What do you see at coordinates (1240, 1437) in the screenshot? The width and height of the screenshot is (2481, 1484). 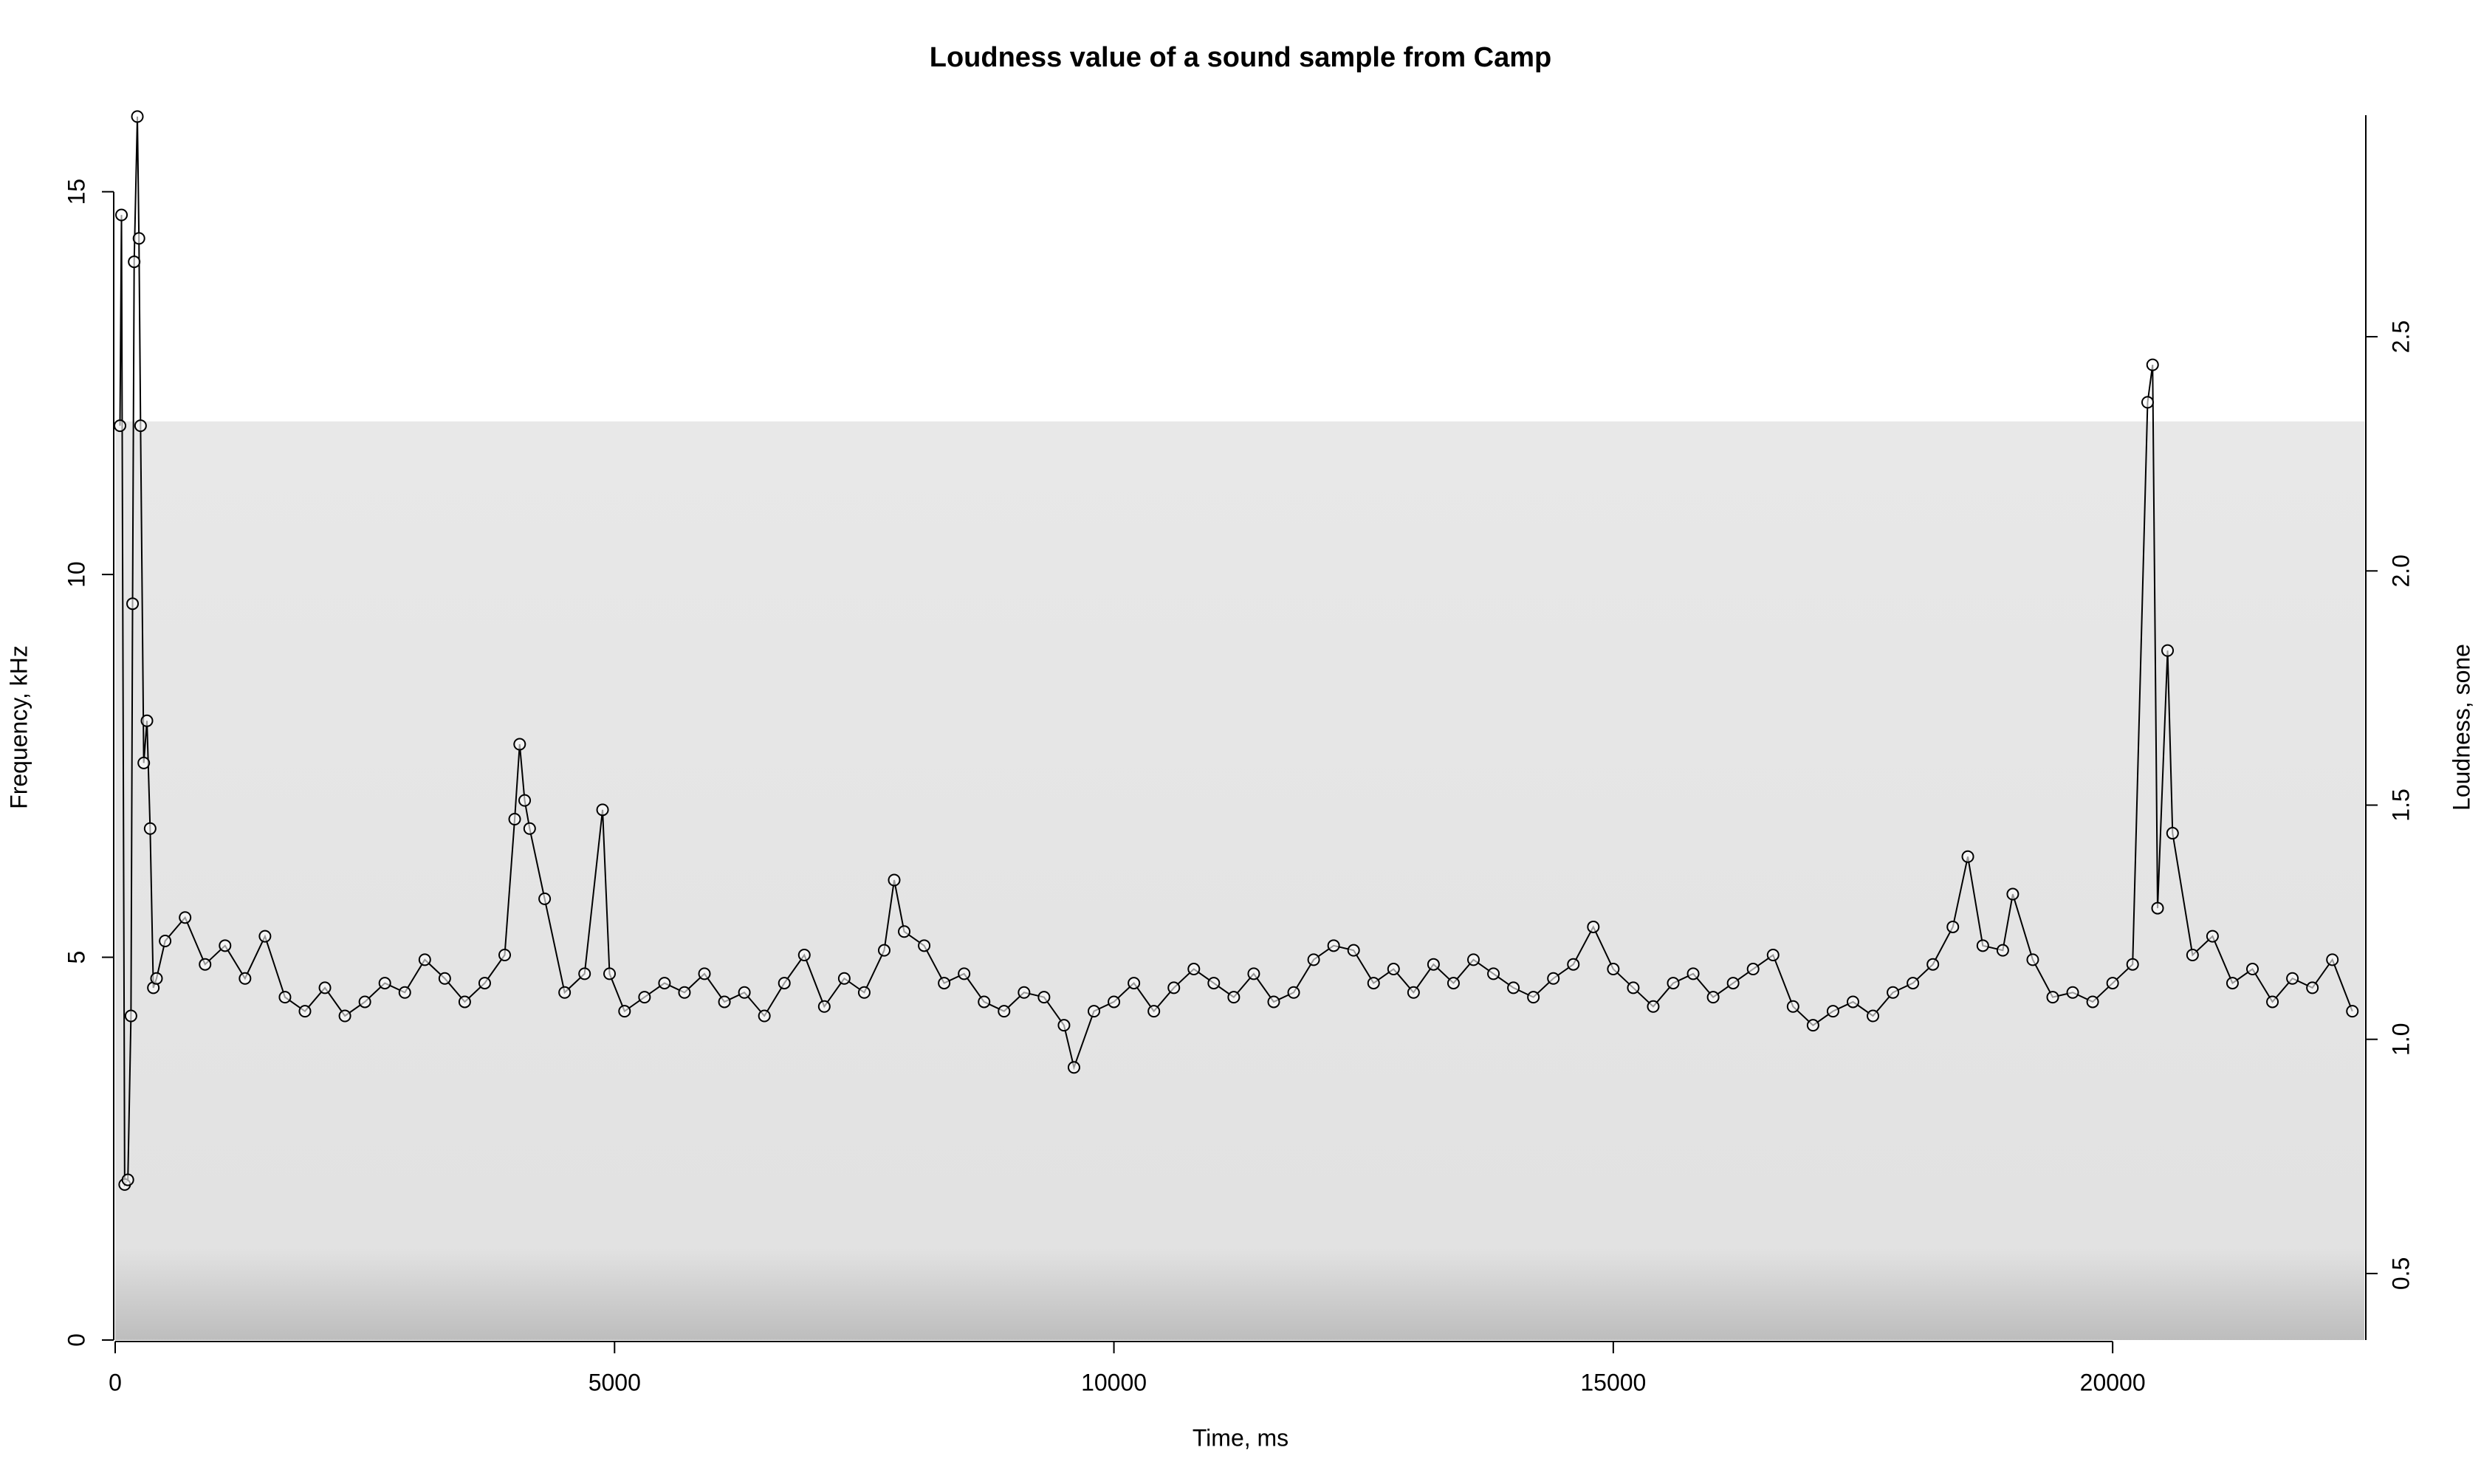 I see `x-axis-label: Time, ms` at bounding box center [1240, 1437].